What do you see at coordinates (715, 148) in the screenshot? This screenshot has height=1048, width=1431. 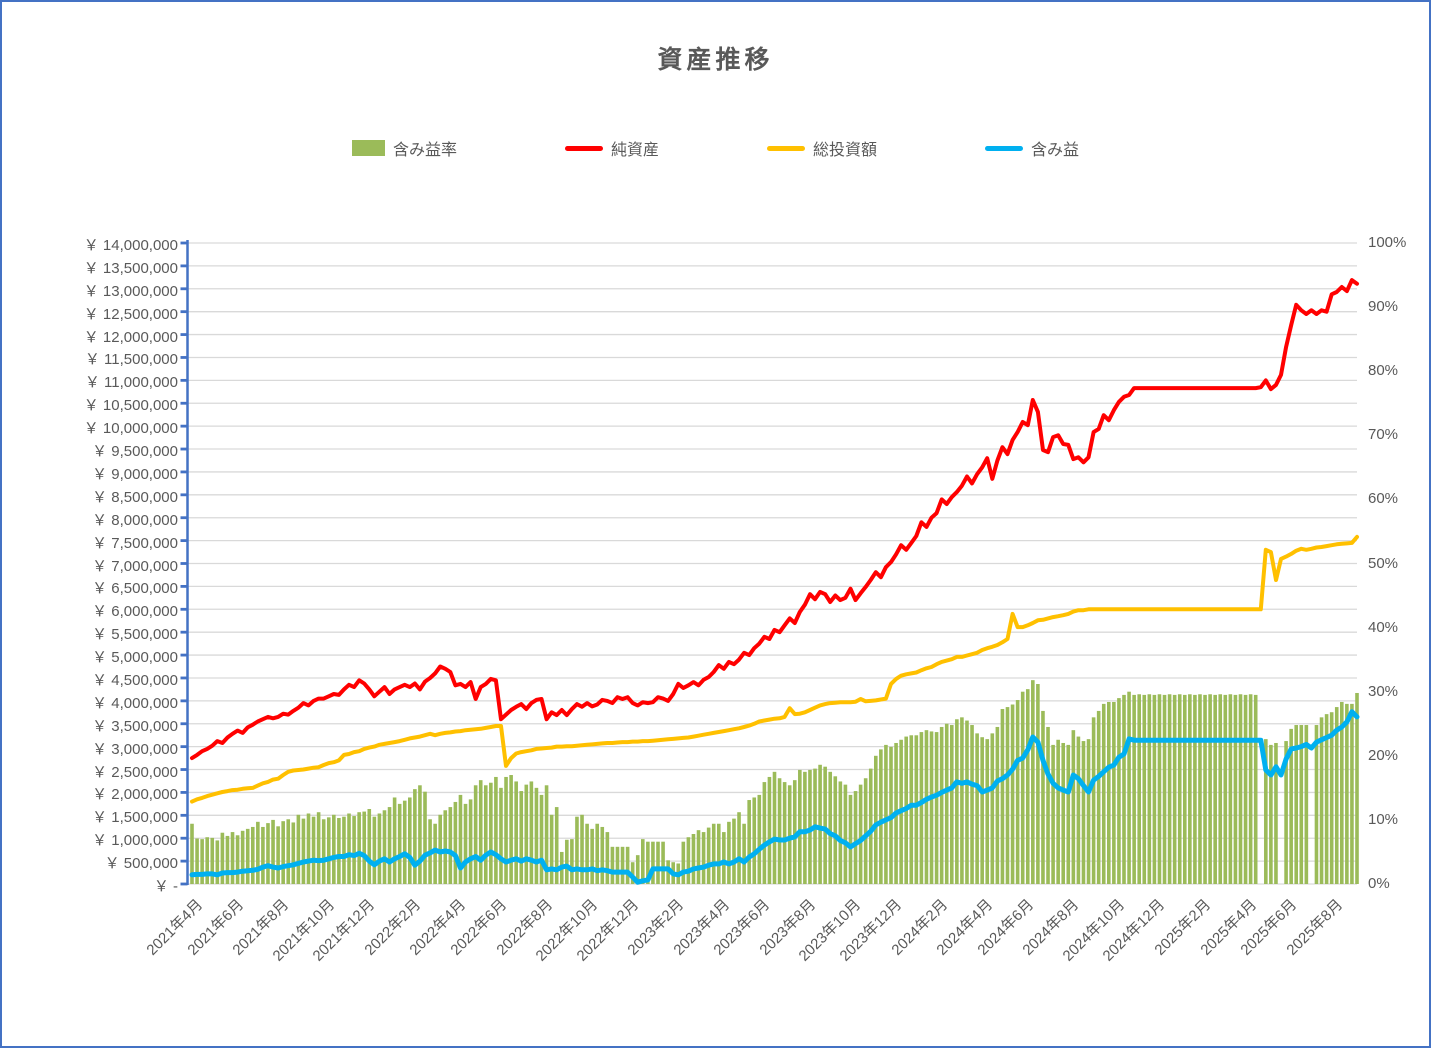 I see `chart-legend: 含み益率 純資産 総投資額 含み益` at bounding box center [715, 148].